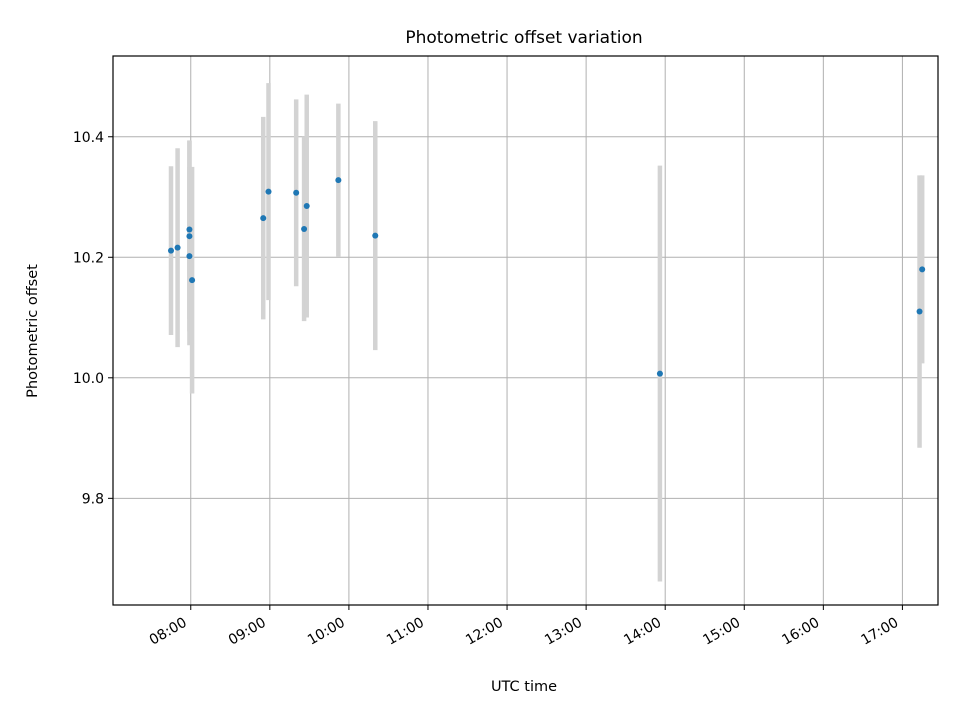 This screenshot has height=720, width=960. I want to click on y-axis-label: Photometric offset, so click(33, 331).